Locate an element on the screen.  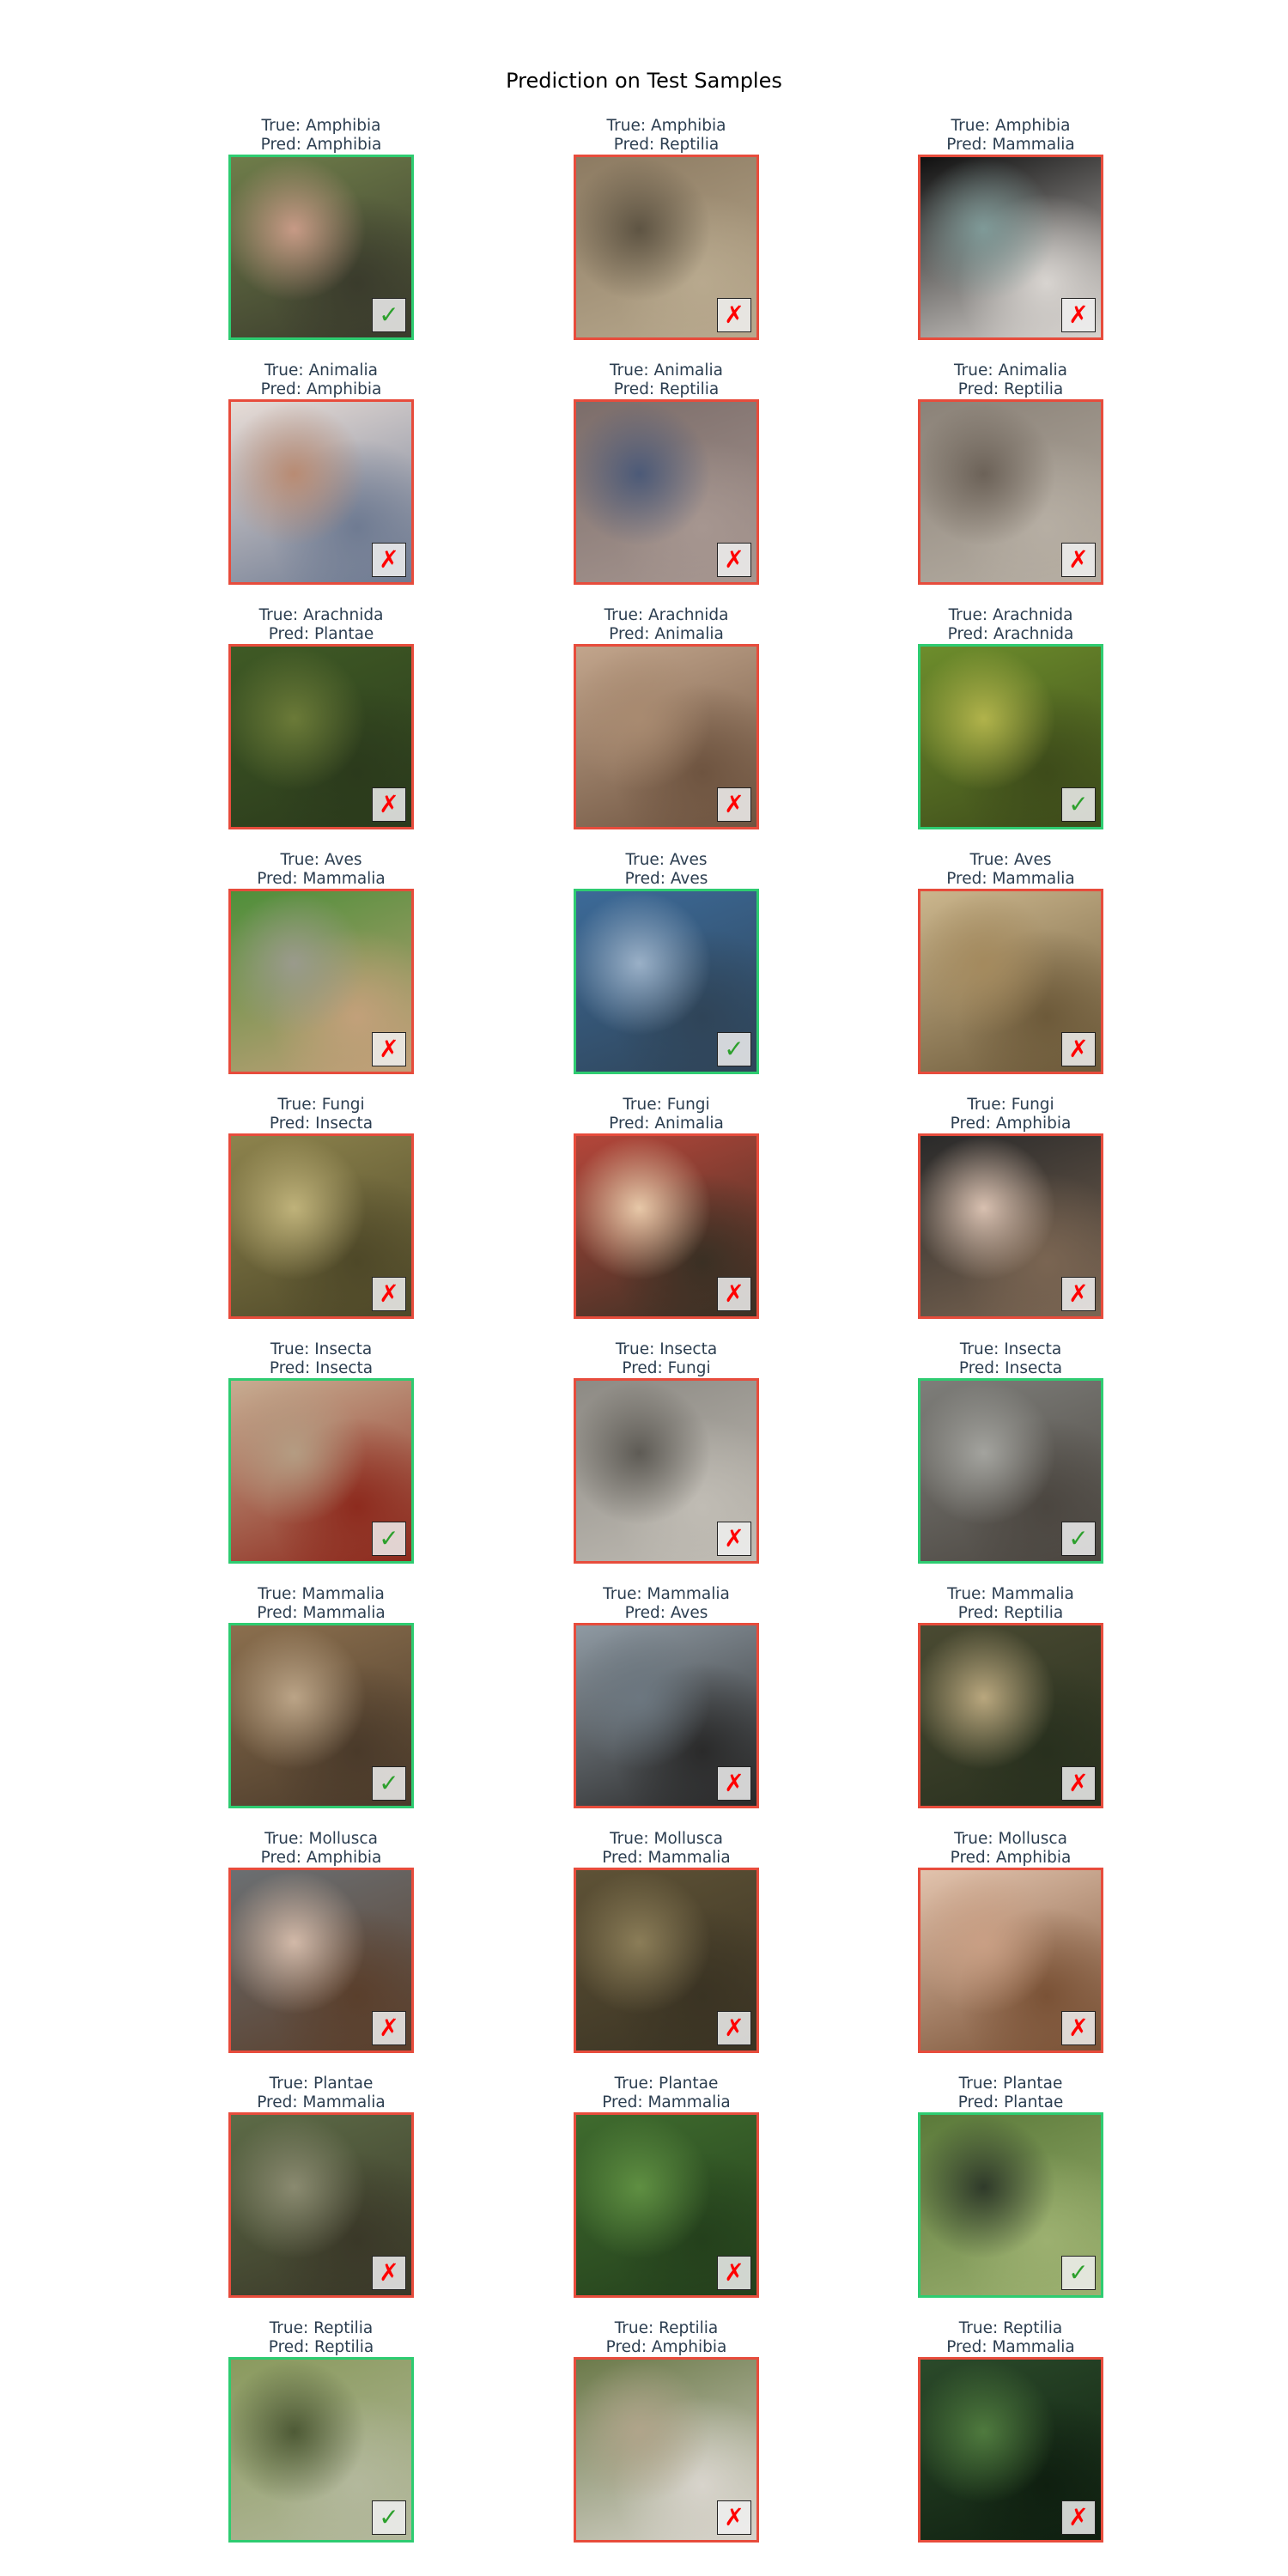
sample-caption: True: Reptilia Pred: Mammalia is located at coordinates (1010, 2338).